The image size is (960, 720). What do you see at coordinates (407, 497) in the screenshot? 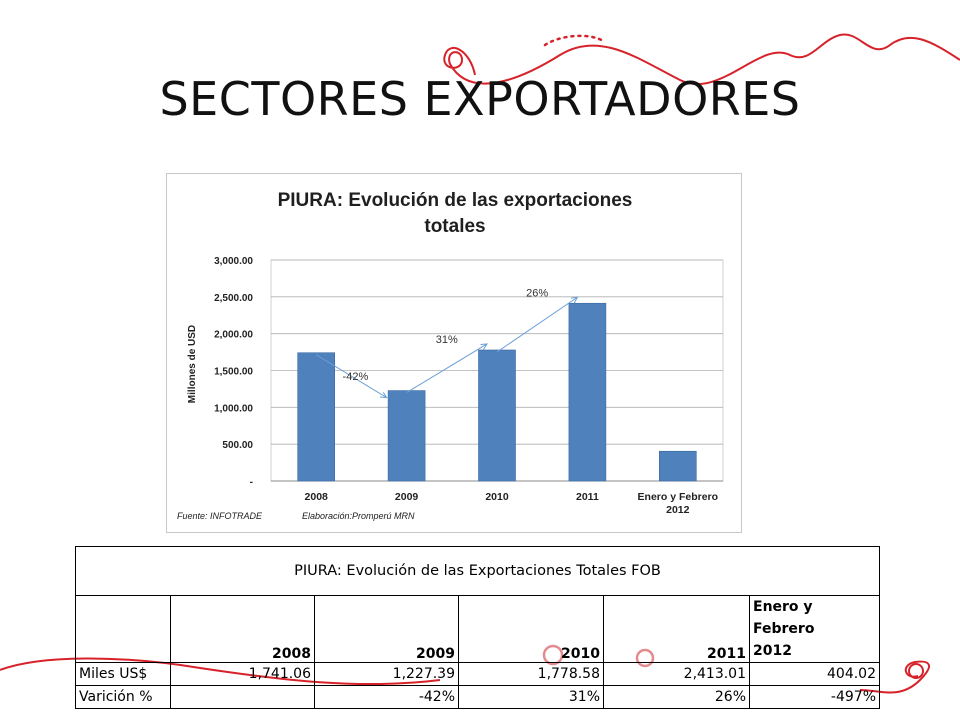
I see `x-tick-label: 2009` at bounding box center [407, 497].